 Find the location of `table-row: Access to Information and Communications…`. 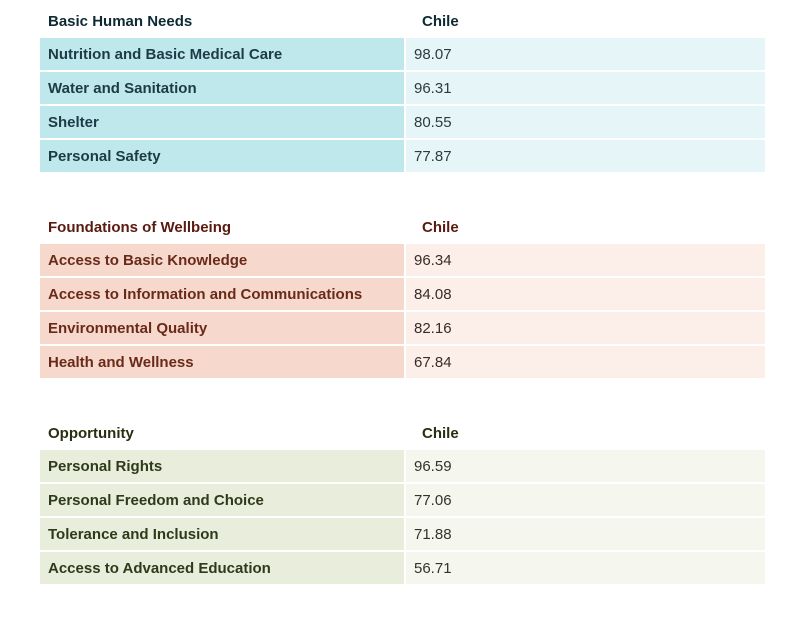

table-row: Access to Information and Communications… is located at coordinates (402, 294).